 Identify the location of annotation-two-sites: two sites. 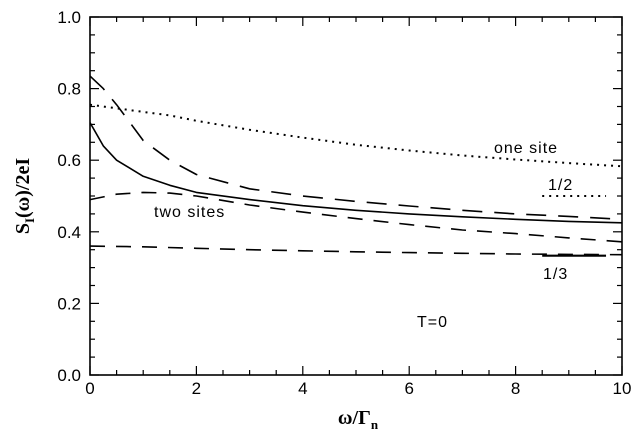
(189, 212).